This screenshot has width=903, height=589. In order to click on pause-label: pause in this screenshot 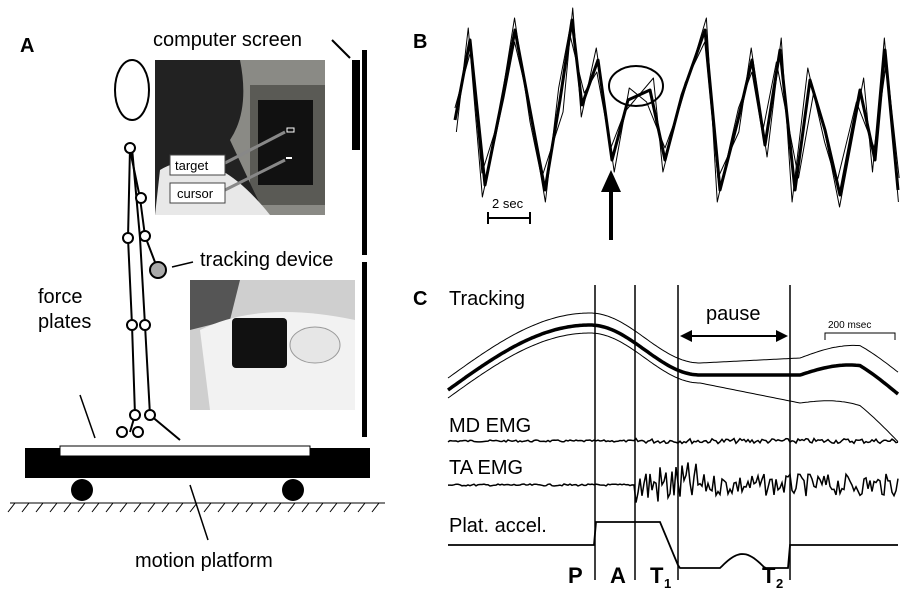, I will do `click(733, 314)`.